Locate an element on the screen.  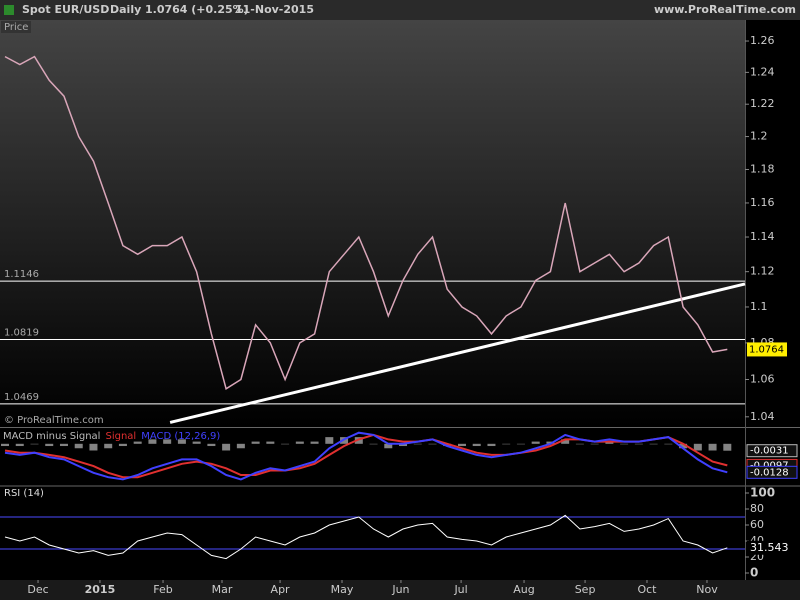
last-value-label: 31.543 is located at coordinates (769, 547).